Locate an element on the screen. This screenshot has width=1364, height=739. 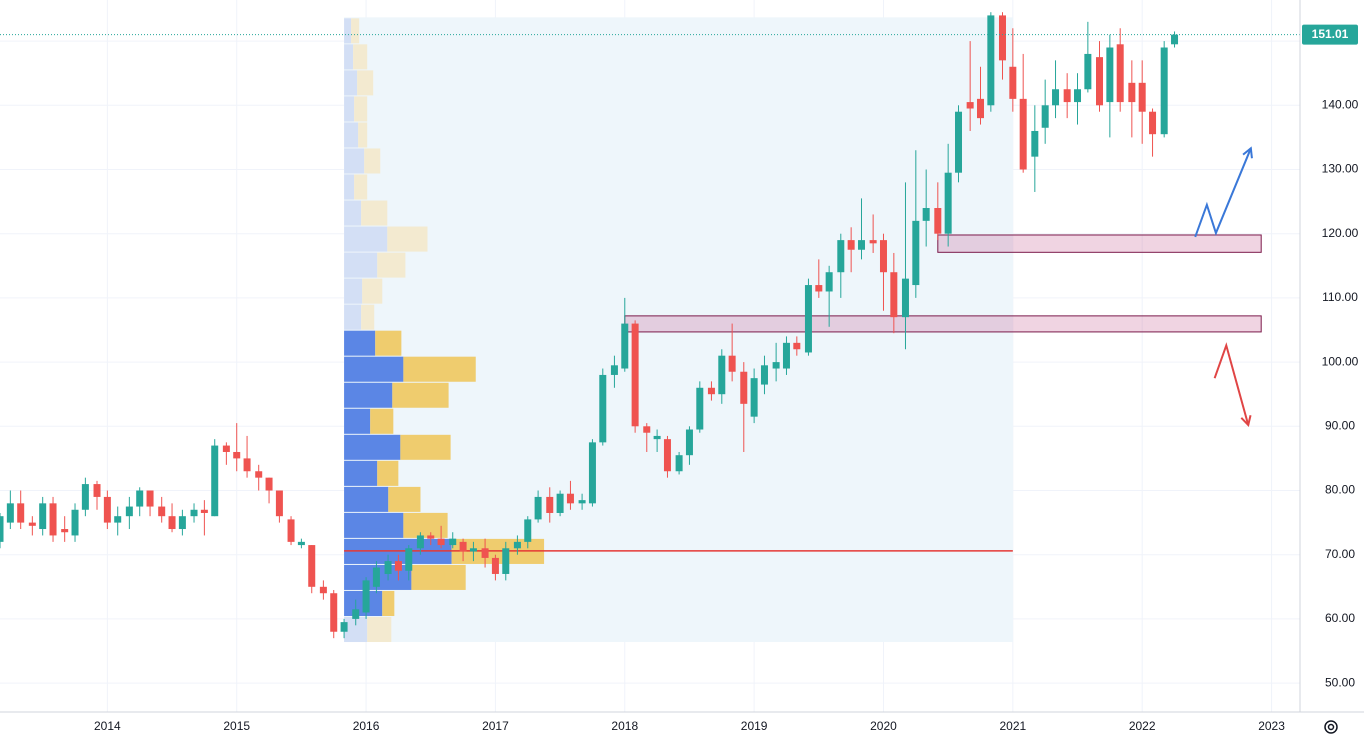
last-price-label: 151.01 is located at coordinates (1330, 34).